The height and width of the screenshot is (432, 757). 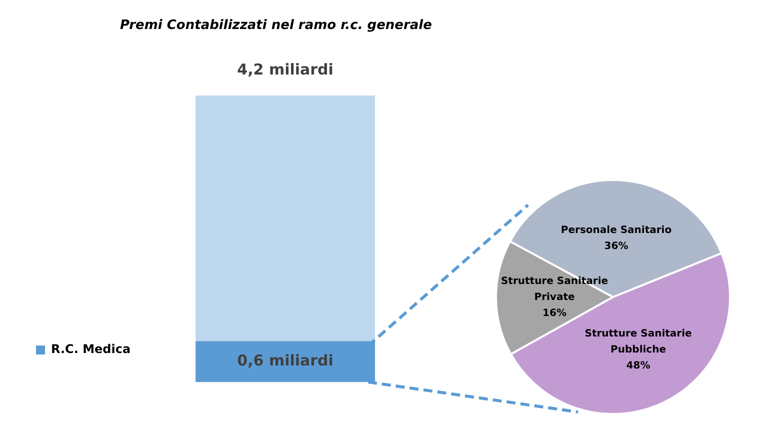 I want to click on slice-label: Personale Sanitario, so click(x=616, y=230).